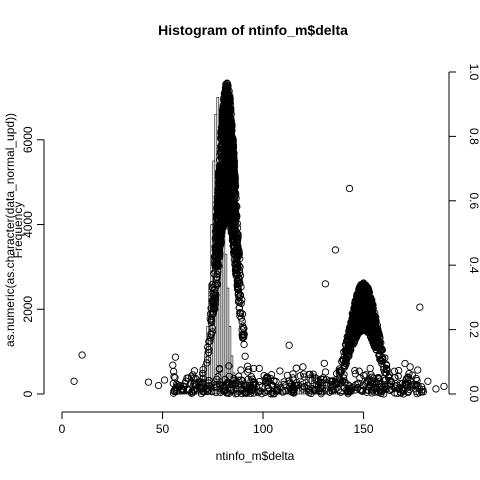  What do you see at coordinates (33, 261) in the screenshot?
I see `y-axis-left: 0 2000 4000 6000` at bounding box center [33, 261].